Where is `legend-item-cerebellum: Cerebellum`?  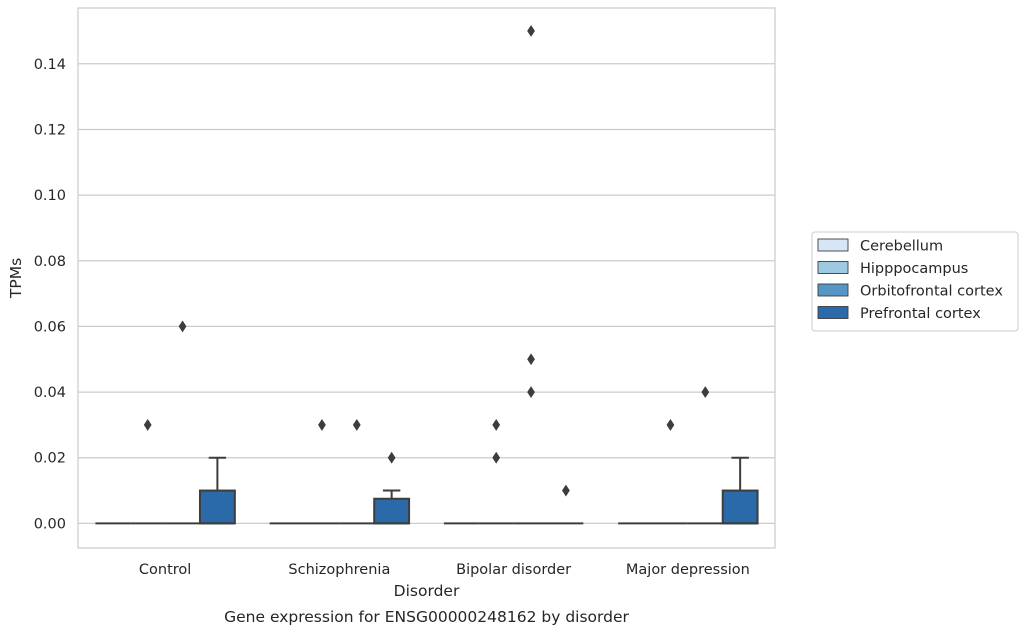
legend-item-cerebellum: Cerebellum is located at coordinates (880, 246).